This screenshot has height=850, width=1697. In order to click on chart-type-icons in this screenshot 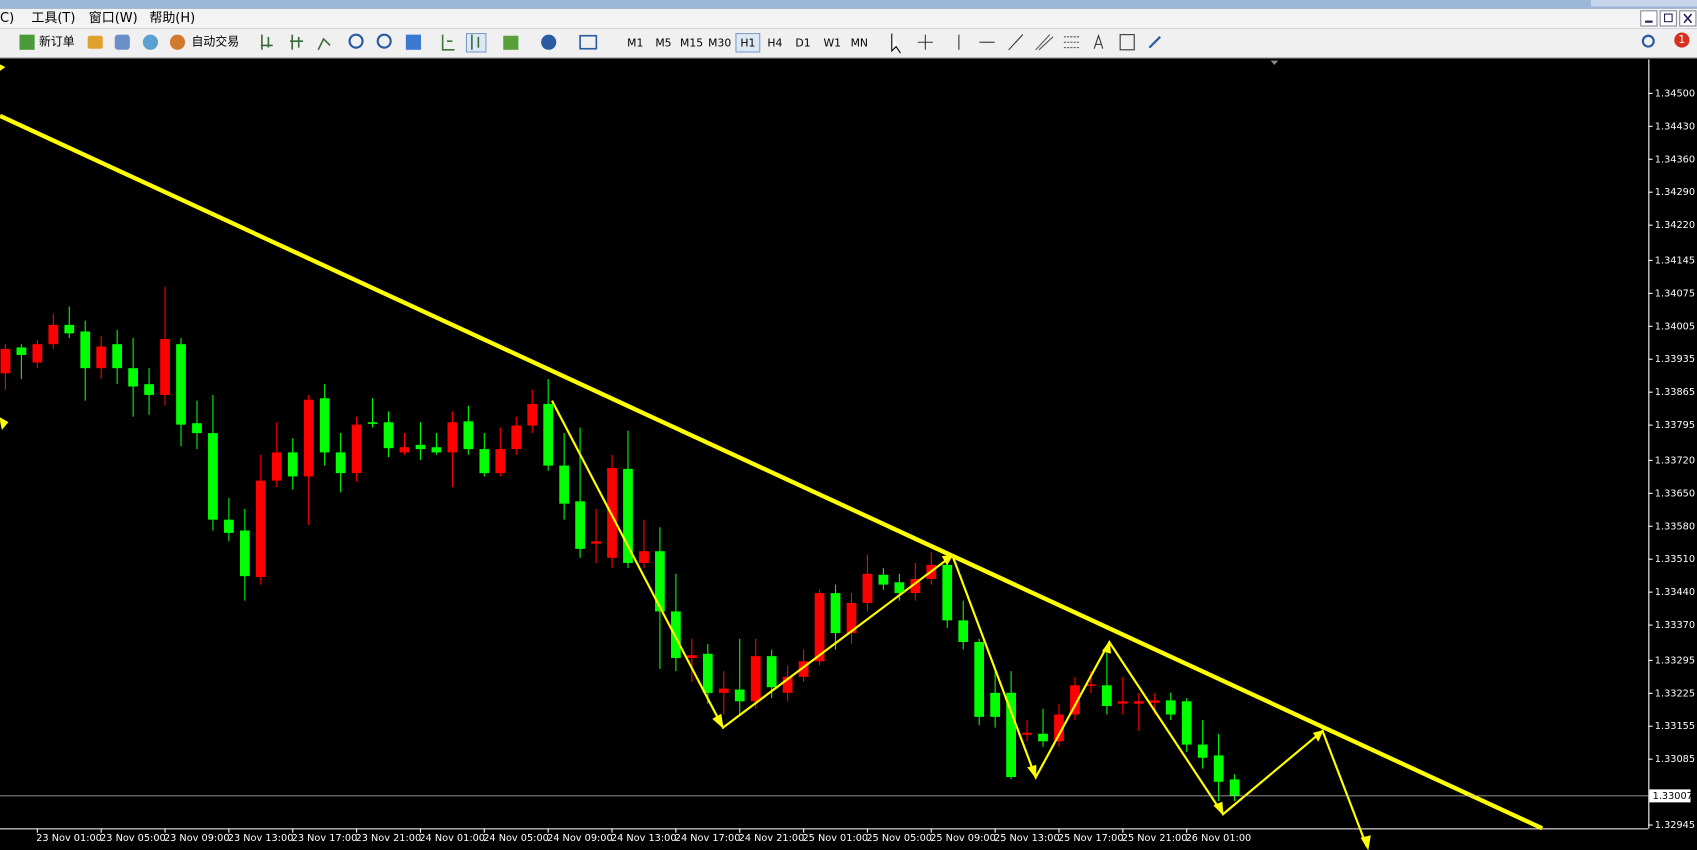, I will do `click(295, 42)`.